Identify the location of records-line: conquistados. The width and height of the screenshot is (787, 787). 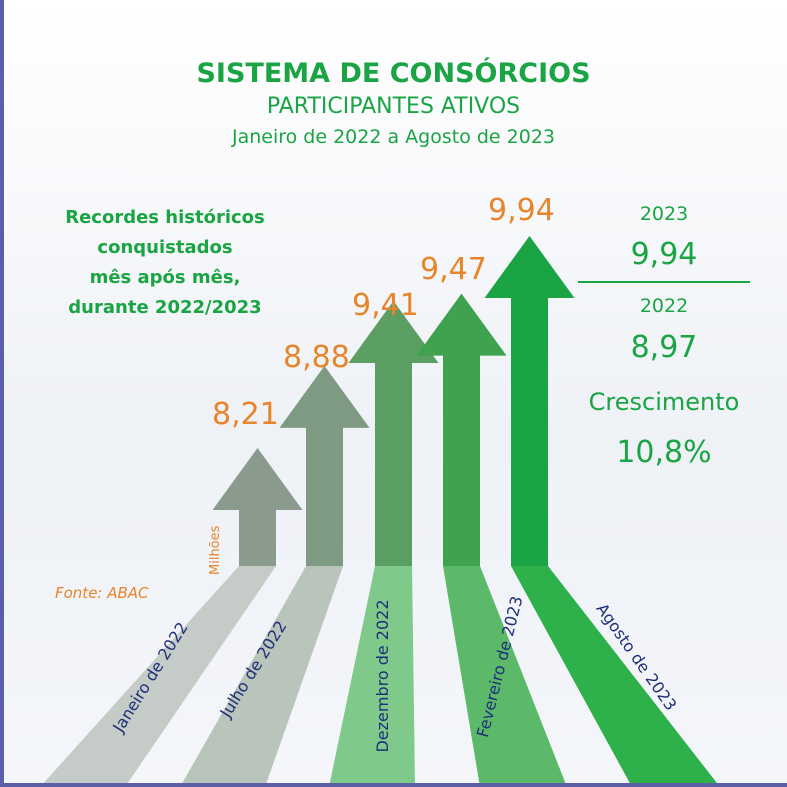
(165, 247).